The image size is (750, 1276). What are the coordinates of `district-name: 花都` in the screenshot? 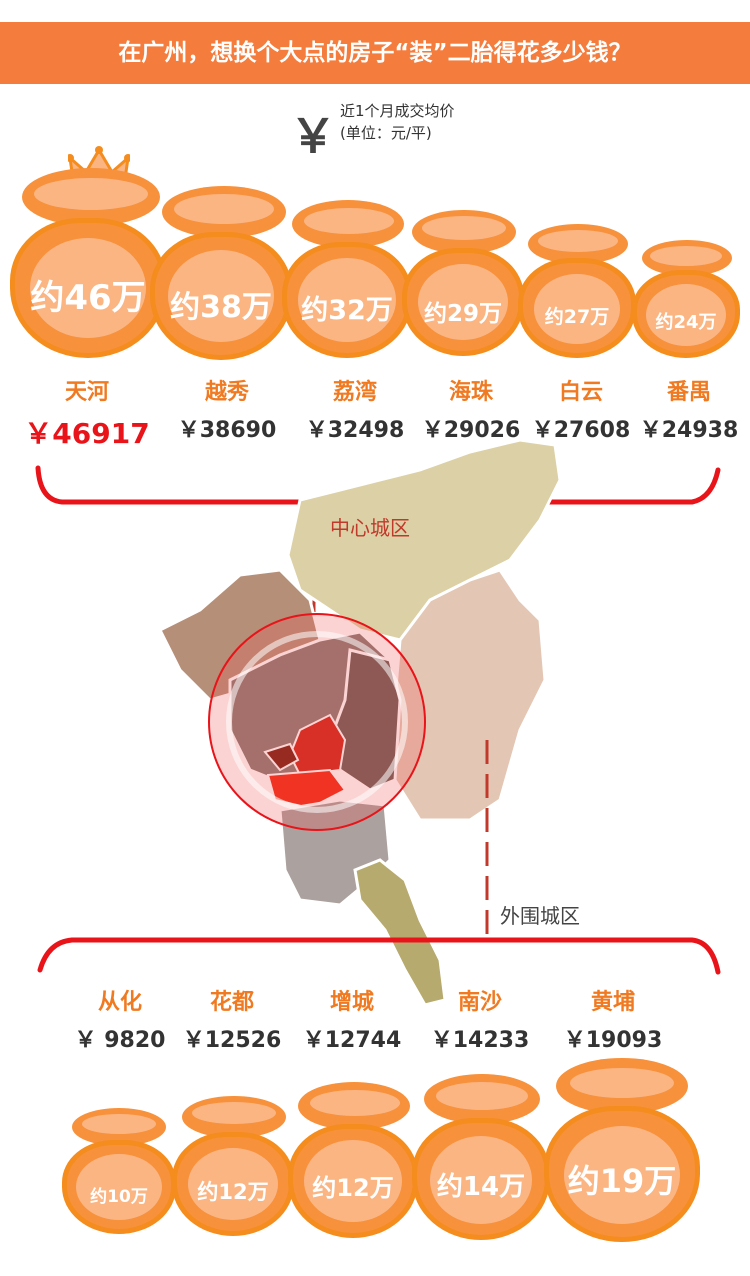 It's located at (231, 1002).